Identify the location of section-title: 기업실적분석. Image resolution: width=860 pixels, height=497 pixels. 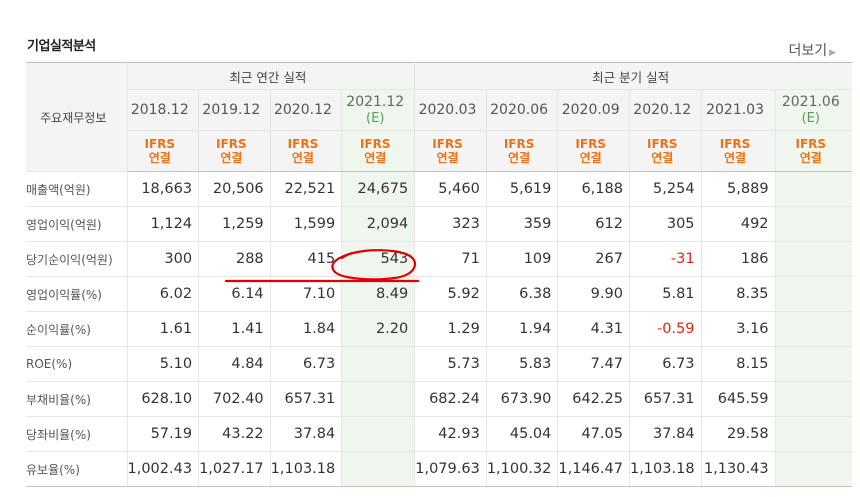
(61, 46).